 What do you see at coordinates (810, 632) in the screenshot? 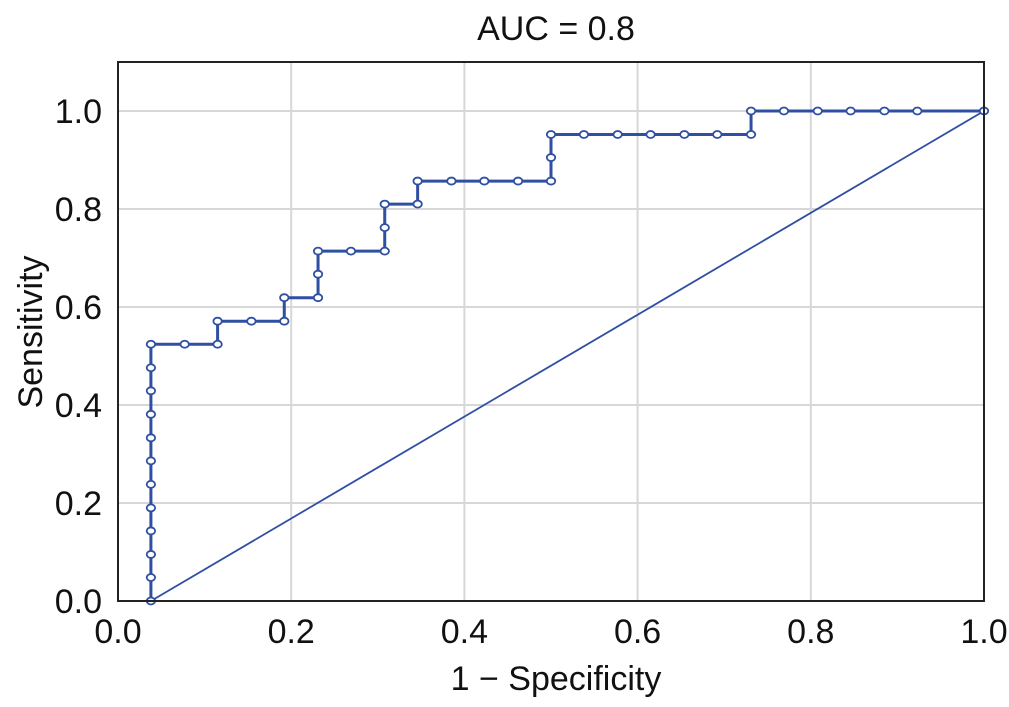
I see `x-tick-label: 0.8` at bounding box center [810, 632].